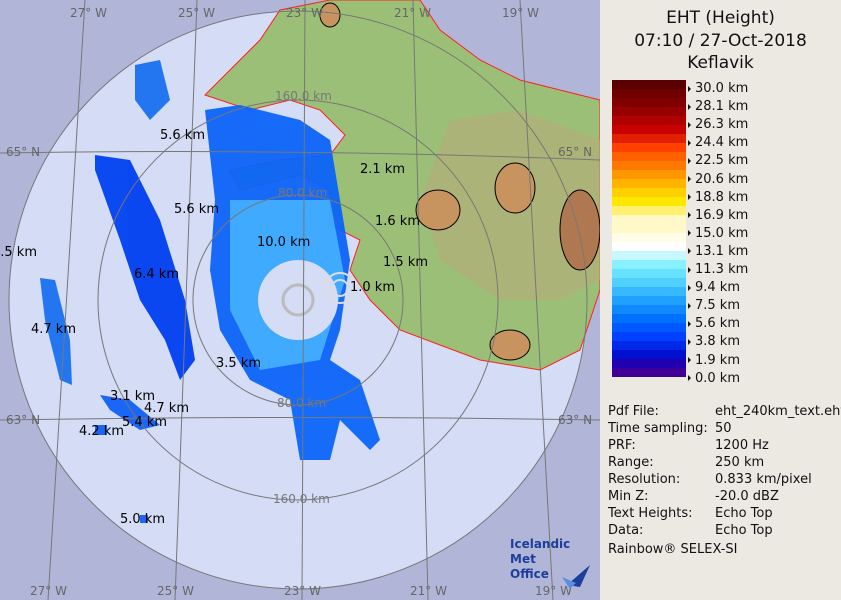 This screenshot has height=600, width=841. Describe the element at coordinates (693, 496) in the screenshot. I see `info-row: Min Z: -20.0 dBZ` at that location.